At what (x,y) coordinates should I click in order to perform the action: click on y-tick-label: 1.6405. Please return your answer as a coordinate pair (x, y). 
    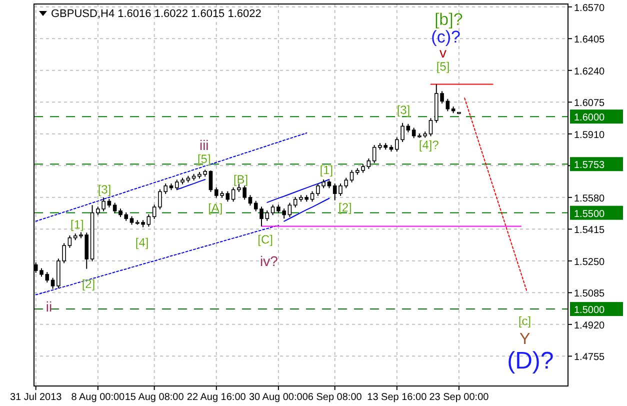
    Looking at the image, I should click on (590, 40).